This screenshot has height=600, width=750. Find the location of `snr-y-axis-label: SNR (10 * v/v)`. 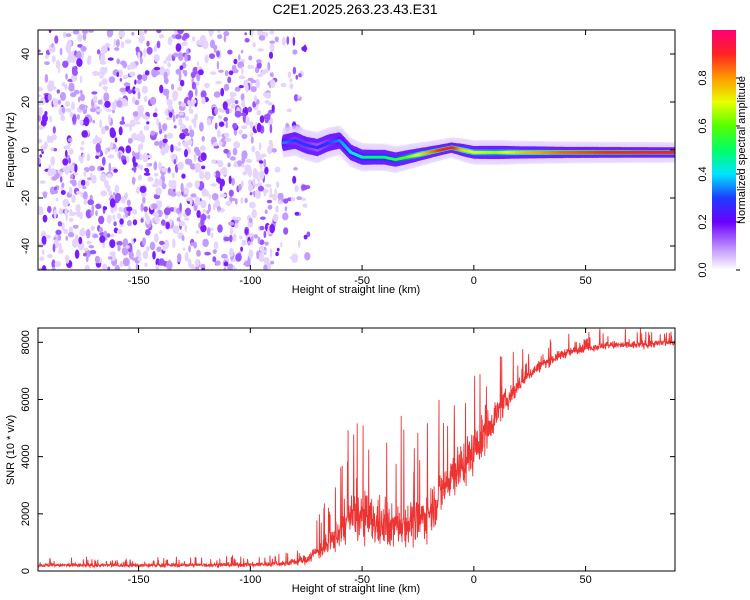

snr-y-axis-label: SNR (10 * v/v) is located at coordinates (11, 450).